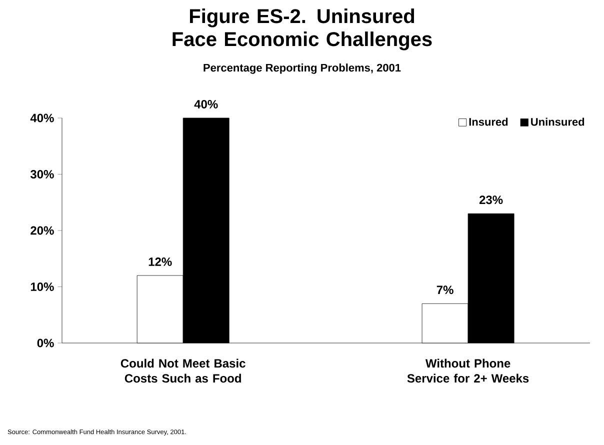 The height and width of the screenshot is (445, 604). Describe the element at coordinates (302, 69) in the screenshot. I see `chart-subtitle: Percentage Reporting Problems, 2001` at that location.